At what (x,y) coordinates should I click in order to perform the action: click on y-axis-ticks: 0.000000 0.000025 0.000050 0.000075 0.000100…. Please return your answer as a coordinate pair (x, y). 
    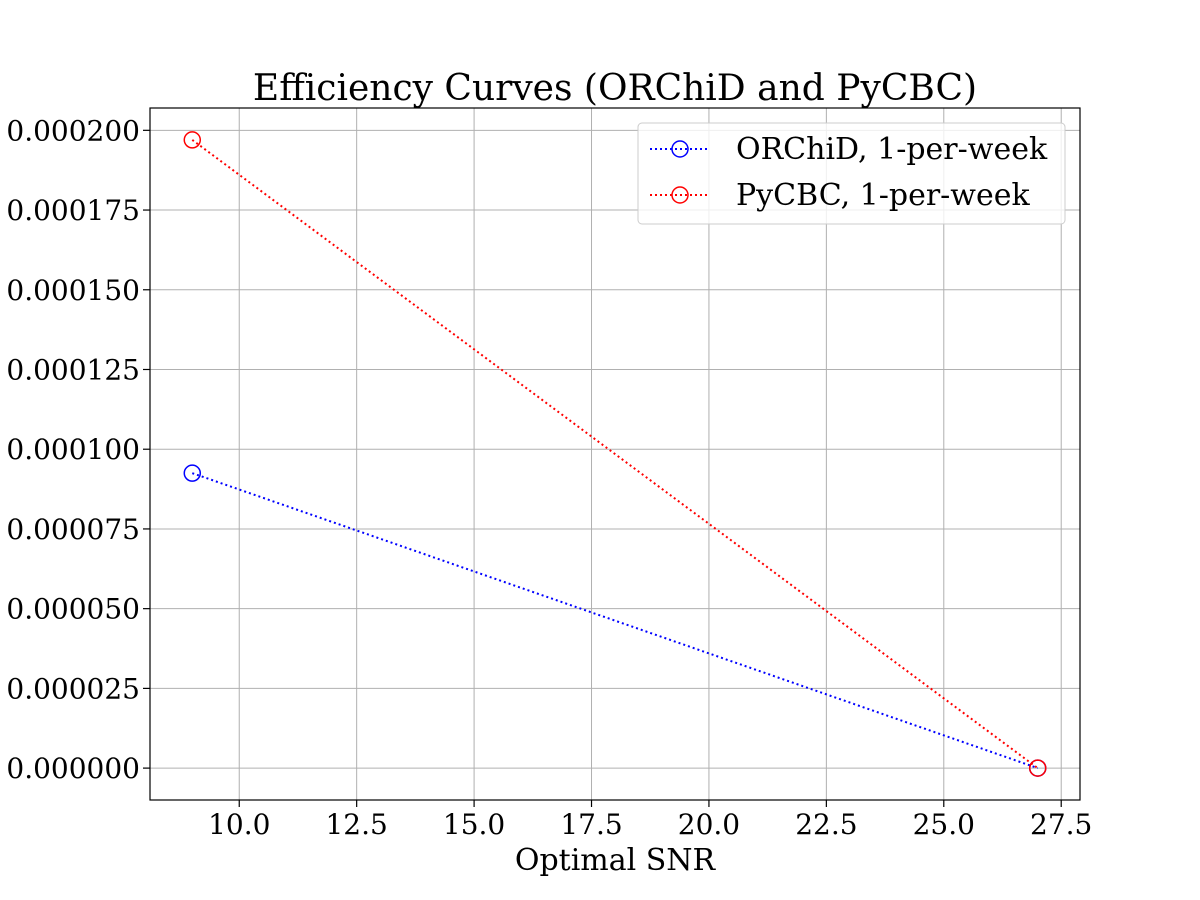
    Looking at the image, I should click on (78, 449).